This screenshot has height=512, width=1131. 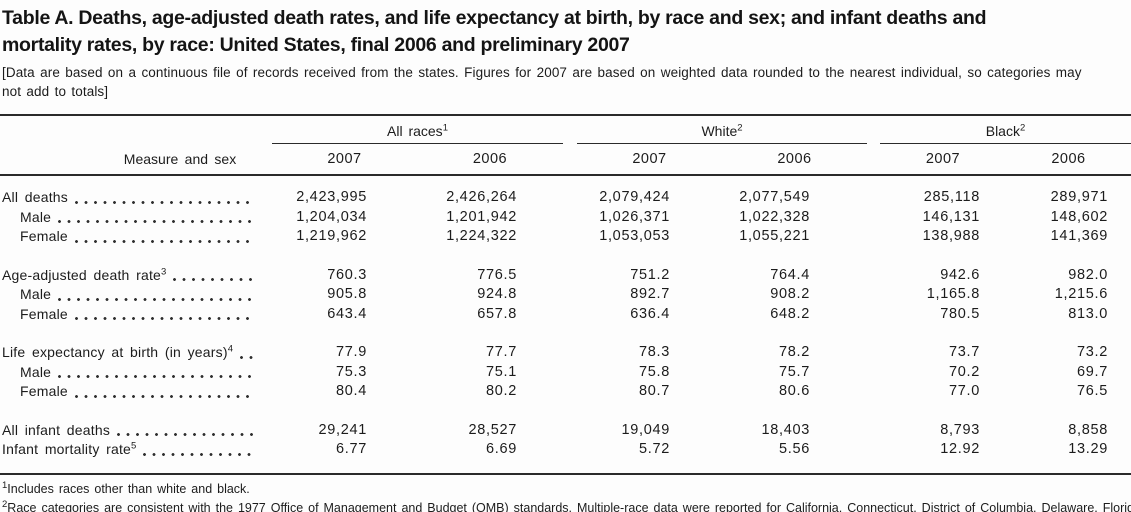 I want to click on cell-value: 78.3, so click(x=654, y=352).